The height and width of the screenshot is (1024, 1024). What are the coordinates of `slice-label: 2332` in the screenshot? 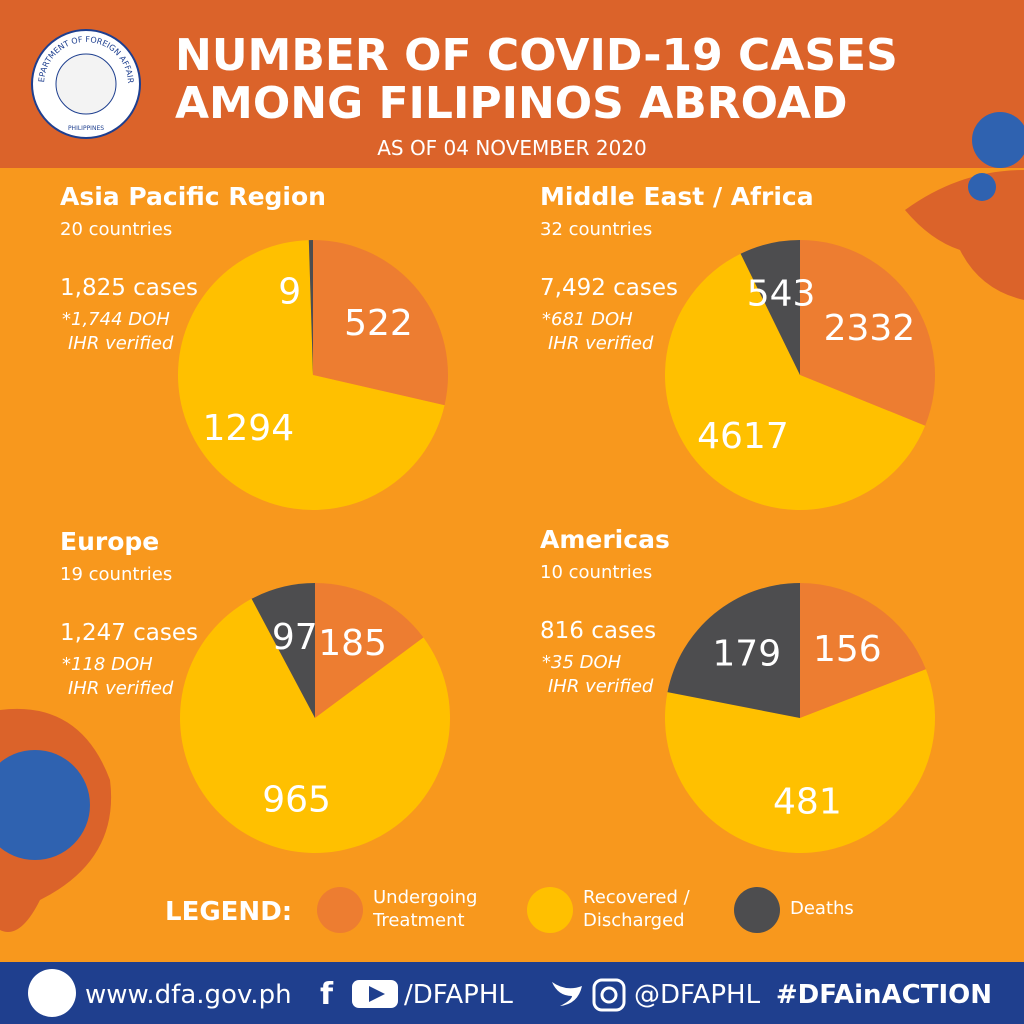 It's located at (870, 328).